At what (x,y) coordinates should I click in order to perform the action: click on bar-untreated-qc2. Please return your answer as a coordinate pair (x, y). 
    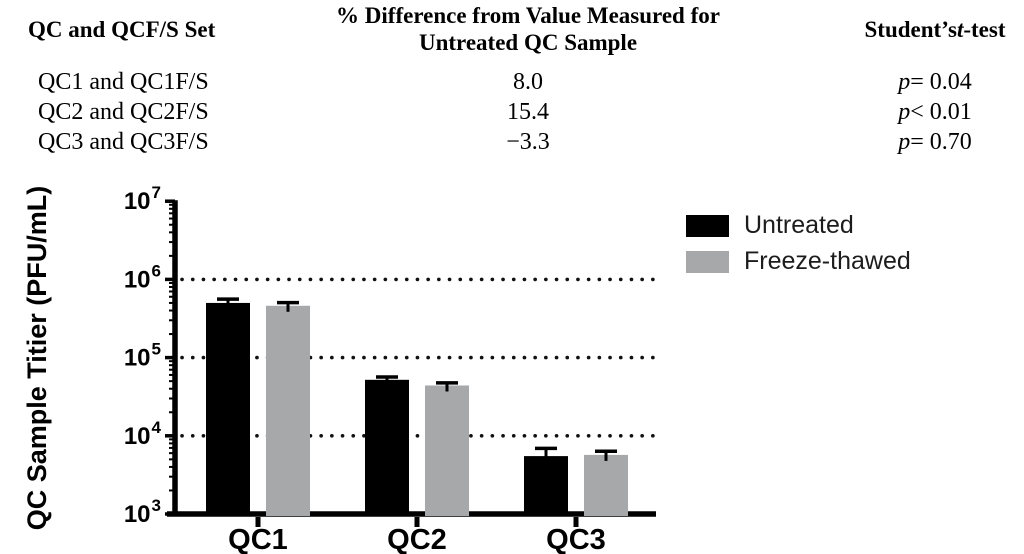
    Looking at the image, I should click on (387, 447).